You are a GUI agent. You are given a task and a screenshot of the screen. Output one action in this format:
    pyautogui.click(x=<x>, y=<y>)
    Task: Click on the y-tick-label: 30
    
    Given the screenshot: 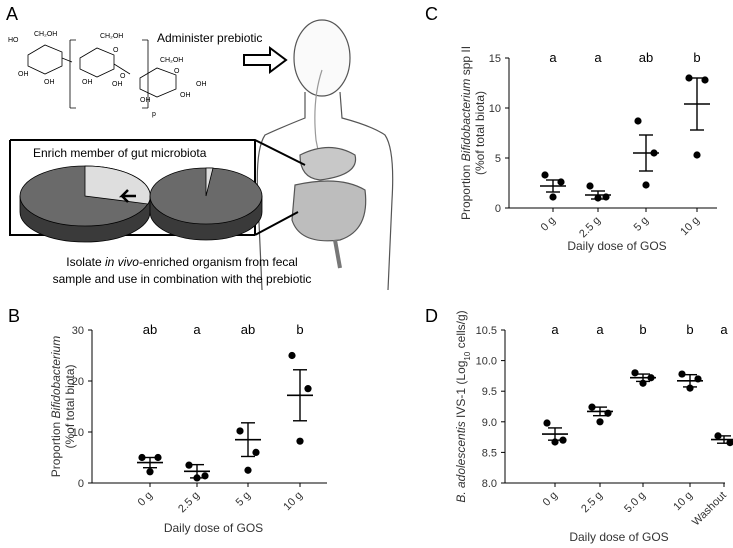 What is the action you would take?
    pyautogui.click(x=78, y=331)
    